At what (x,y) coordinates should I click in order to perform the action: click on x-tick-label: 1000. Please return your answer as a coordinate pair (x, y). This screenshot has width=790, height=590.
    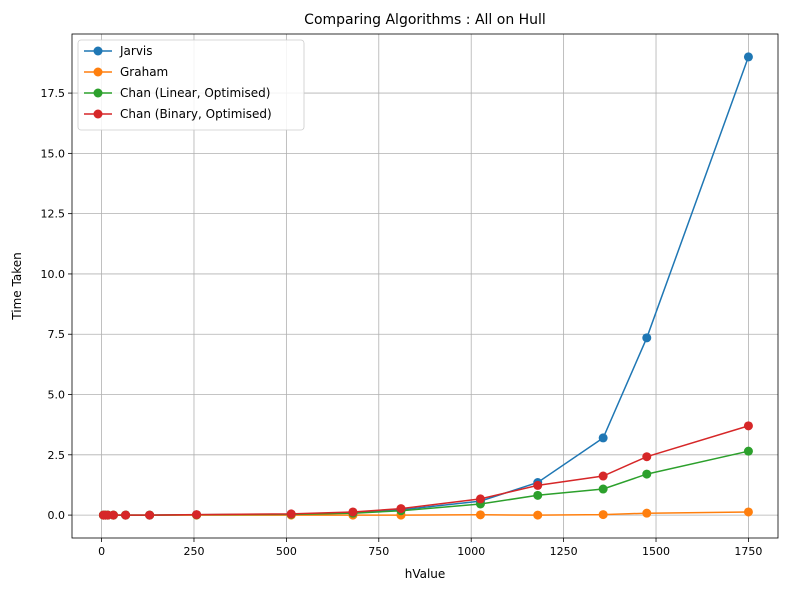
    Looking at the image, I should click on (471, 551).